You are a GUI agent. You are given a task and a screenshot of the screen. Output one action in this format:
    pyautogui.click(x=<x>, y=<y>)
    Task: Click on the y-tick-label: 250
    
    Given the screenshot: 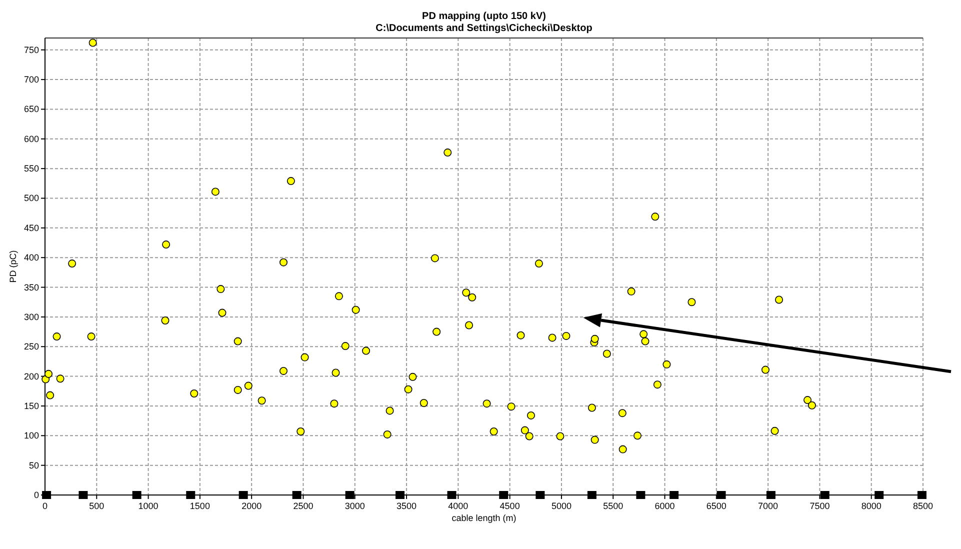 What is the action you would take?
    pyautogui.click(x=31, y=347)
    